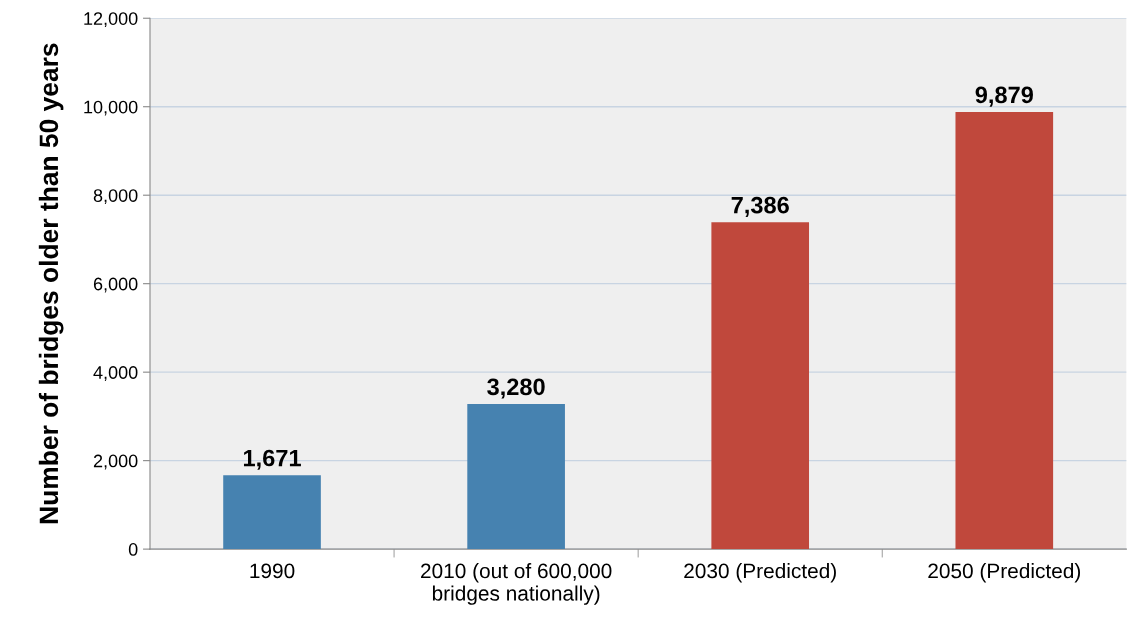 This screenshot has height=629, width=1132. Describe the element at coordinates (115, 197) in the screenshot. I see `y-tick-label: 8,000` at that location.